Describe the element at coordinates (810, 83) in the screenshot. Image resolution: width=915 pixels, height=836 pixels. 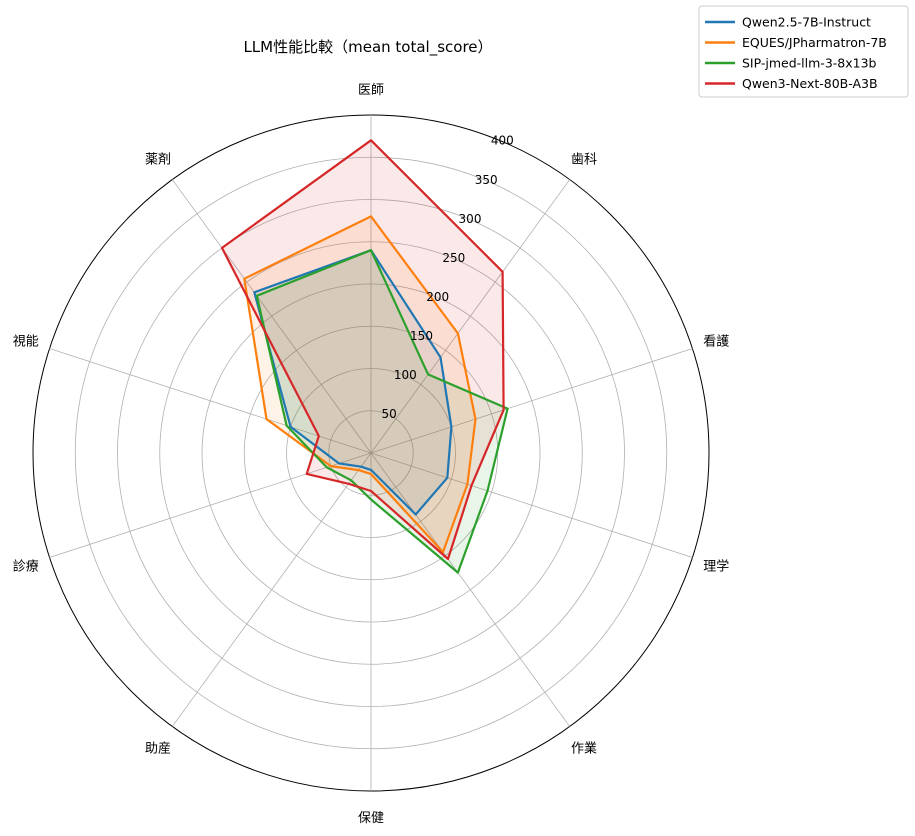
I see `legend-label-4: Qwen3-Next-80B-A3B` at that location.